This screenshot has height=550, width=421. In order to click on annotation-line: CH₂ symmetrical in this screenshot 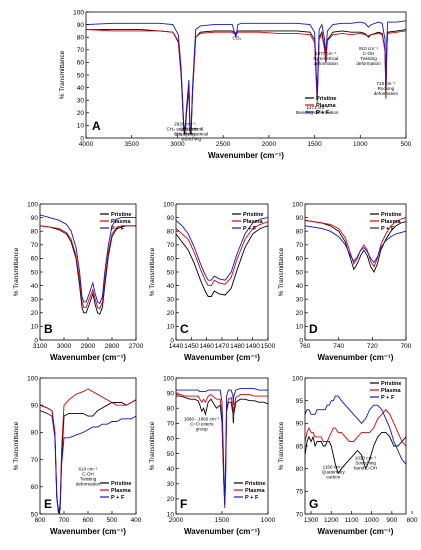, I will do `click(191, 133)`.